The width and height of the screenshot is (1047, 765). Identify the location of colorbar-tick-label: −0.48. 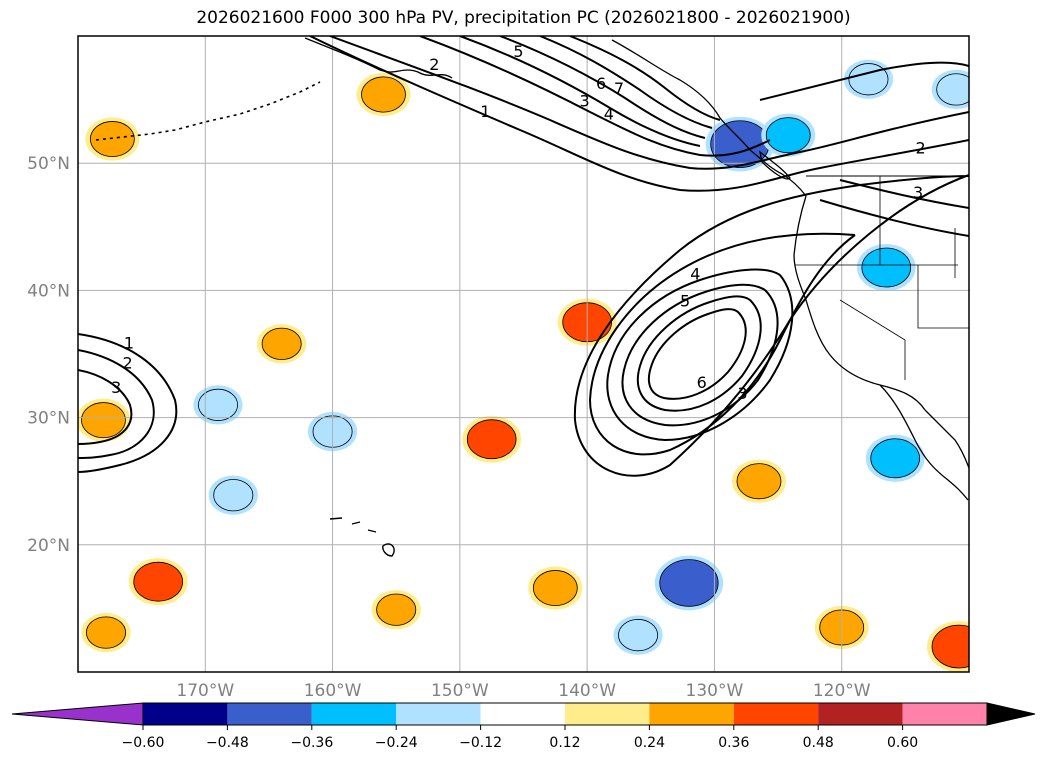
(227, 743).